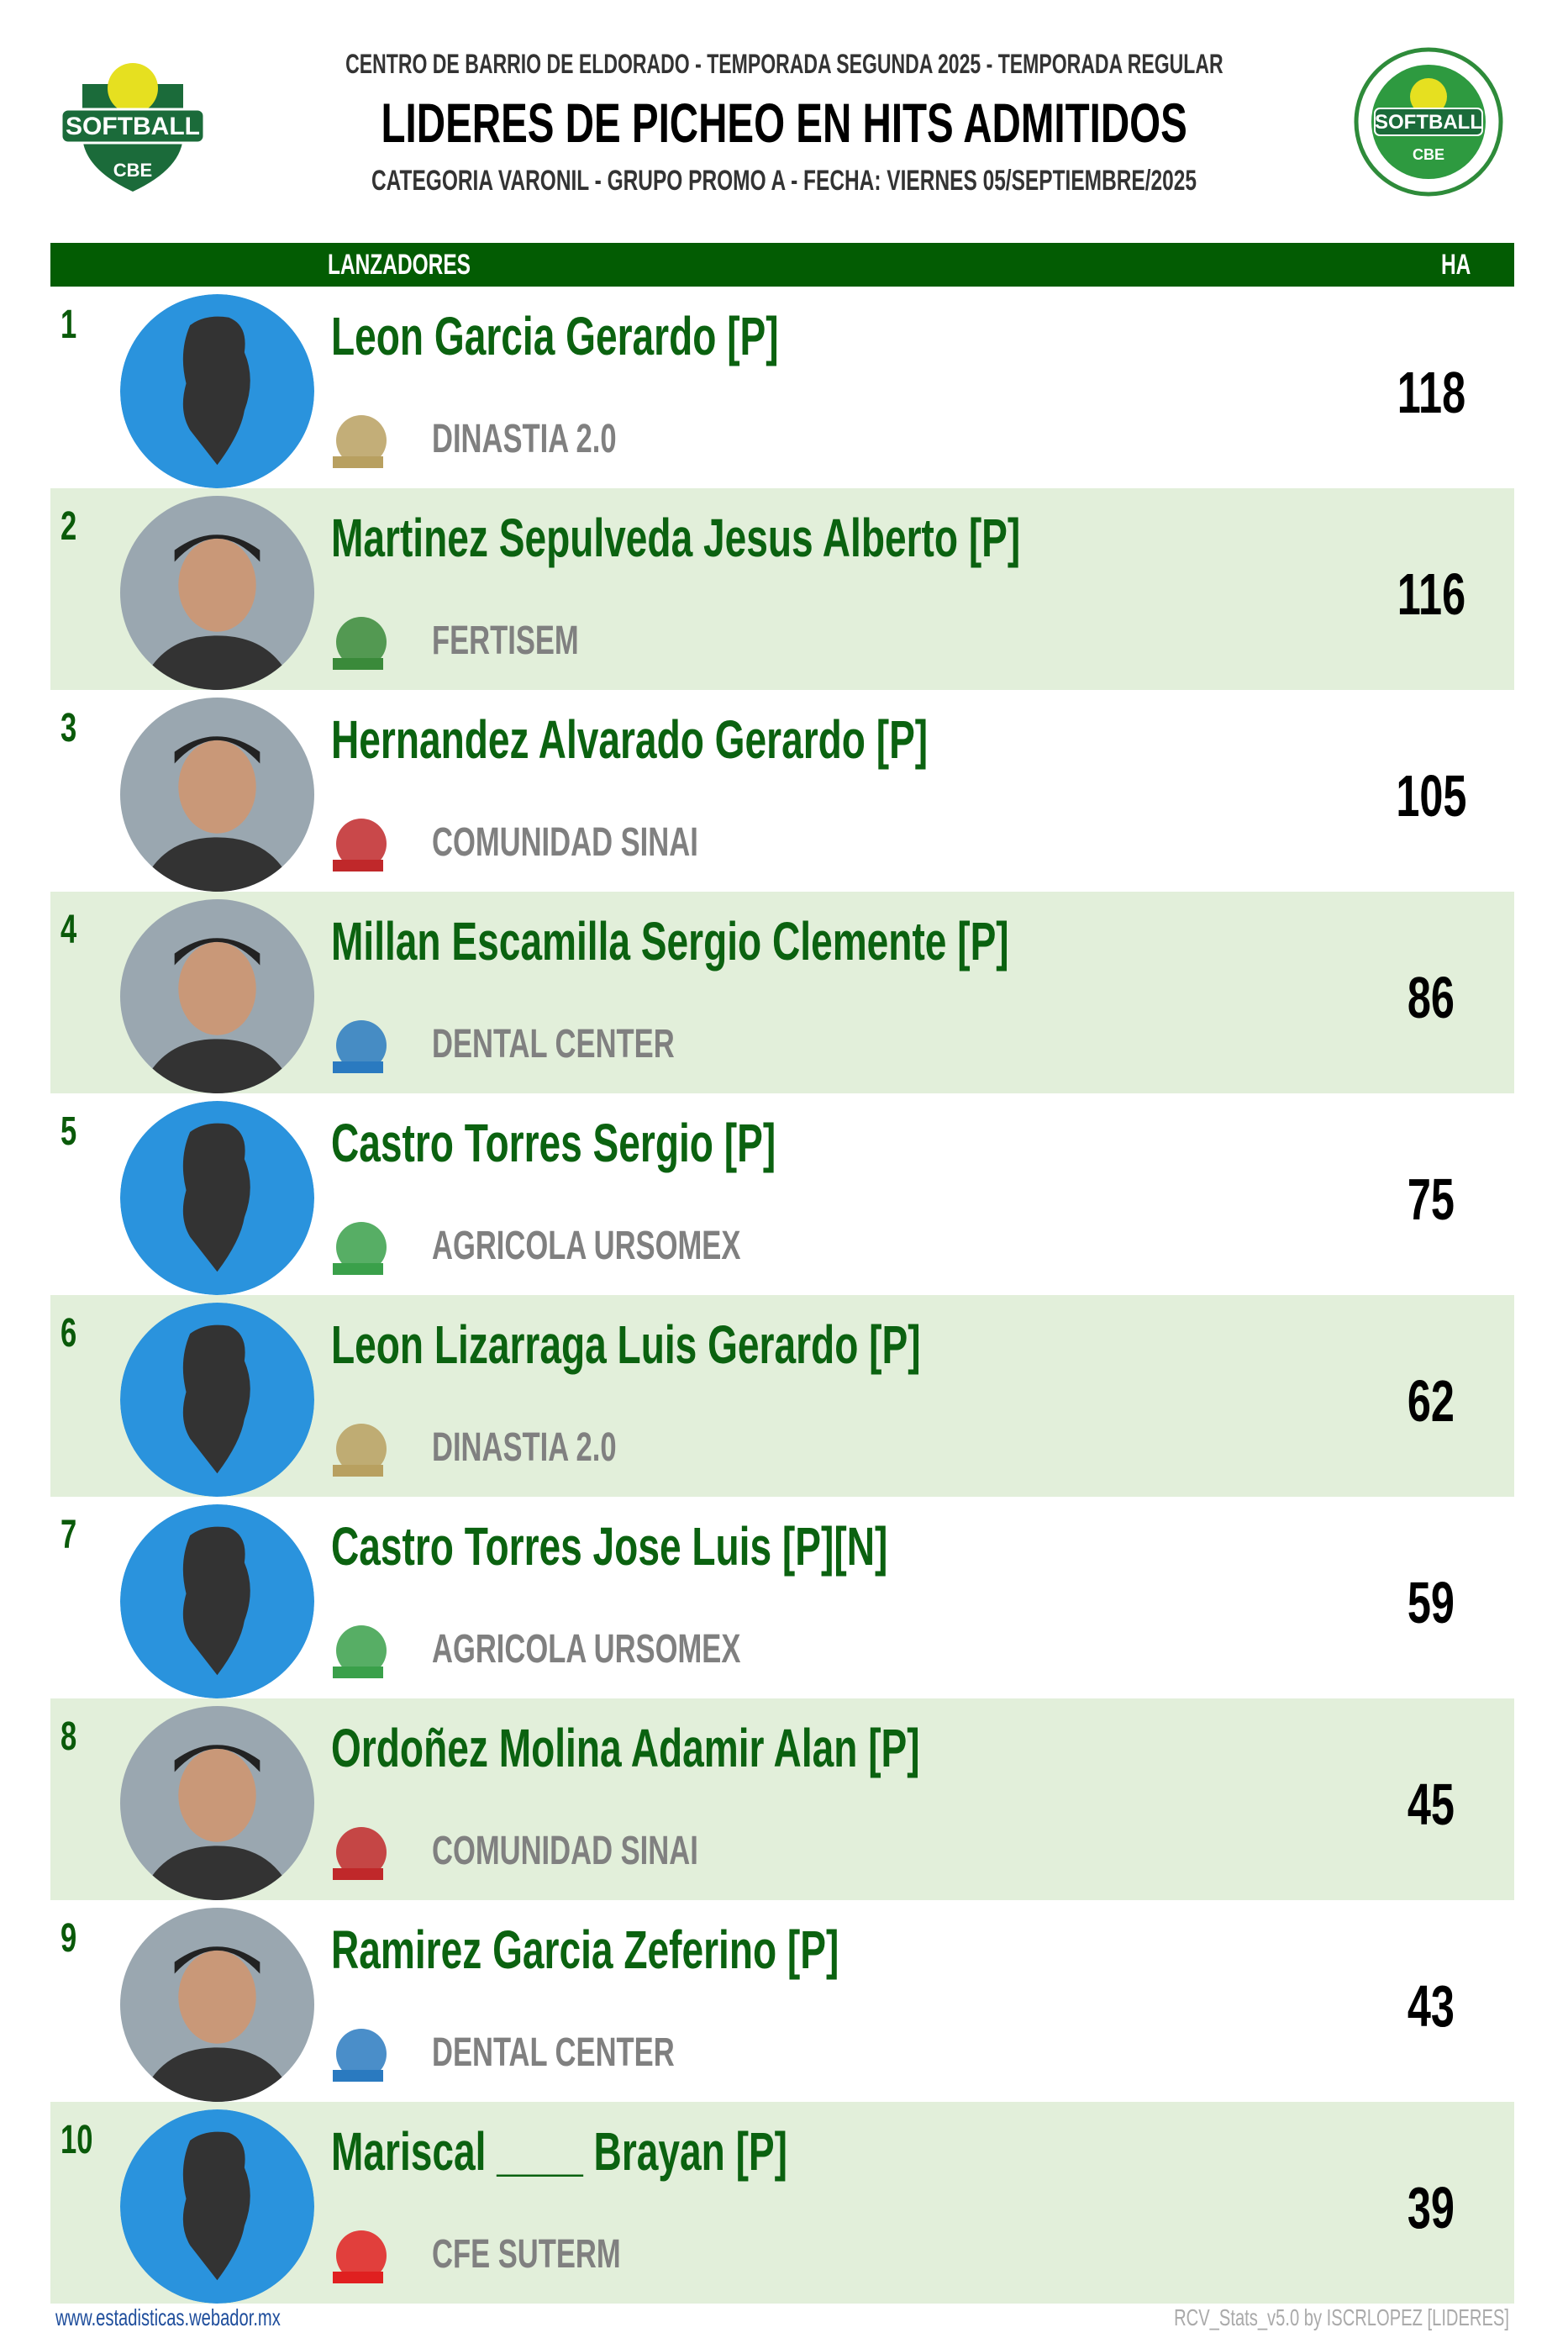 The width and height of the screenshot is (1568, 2338). I want to click on rank: 7, so click(69, 1535).